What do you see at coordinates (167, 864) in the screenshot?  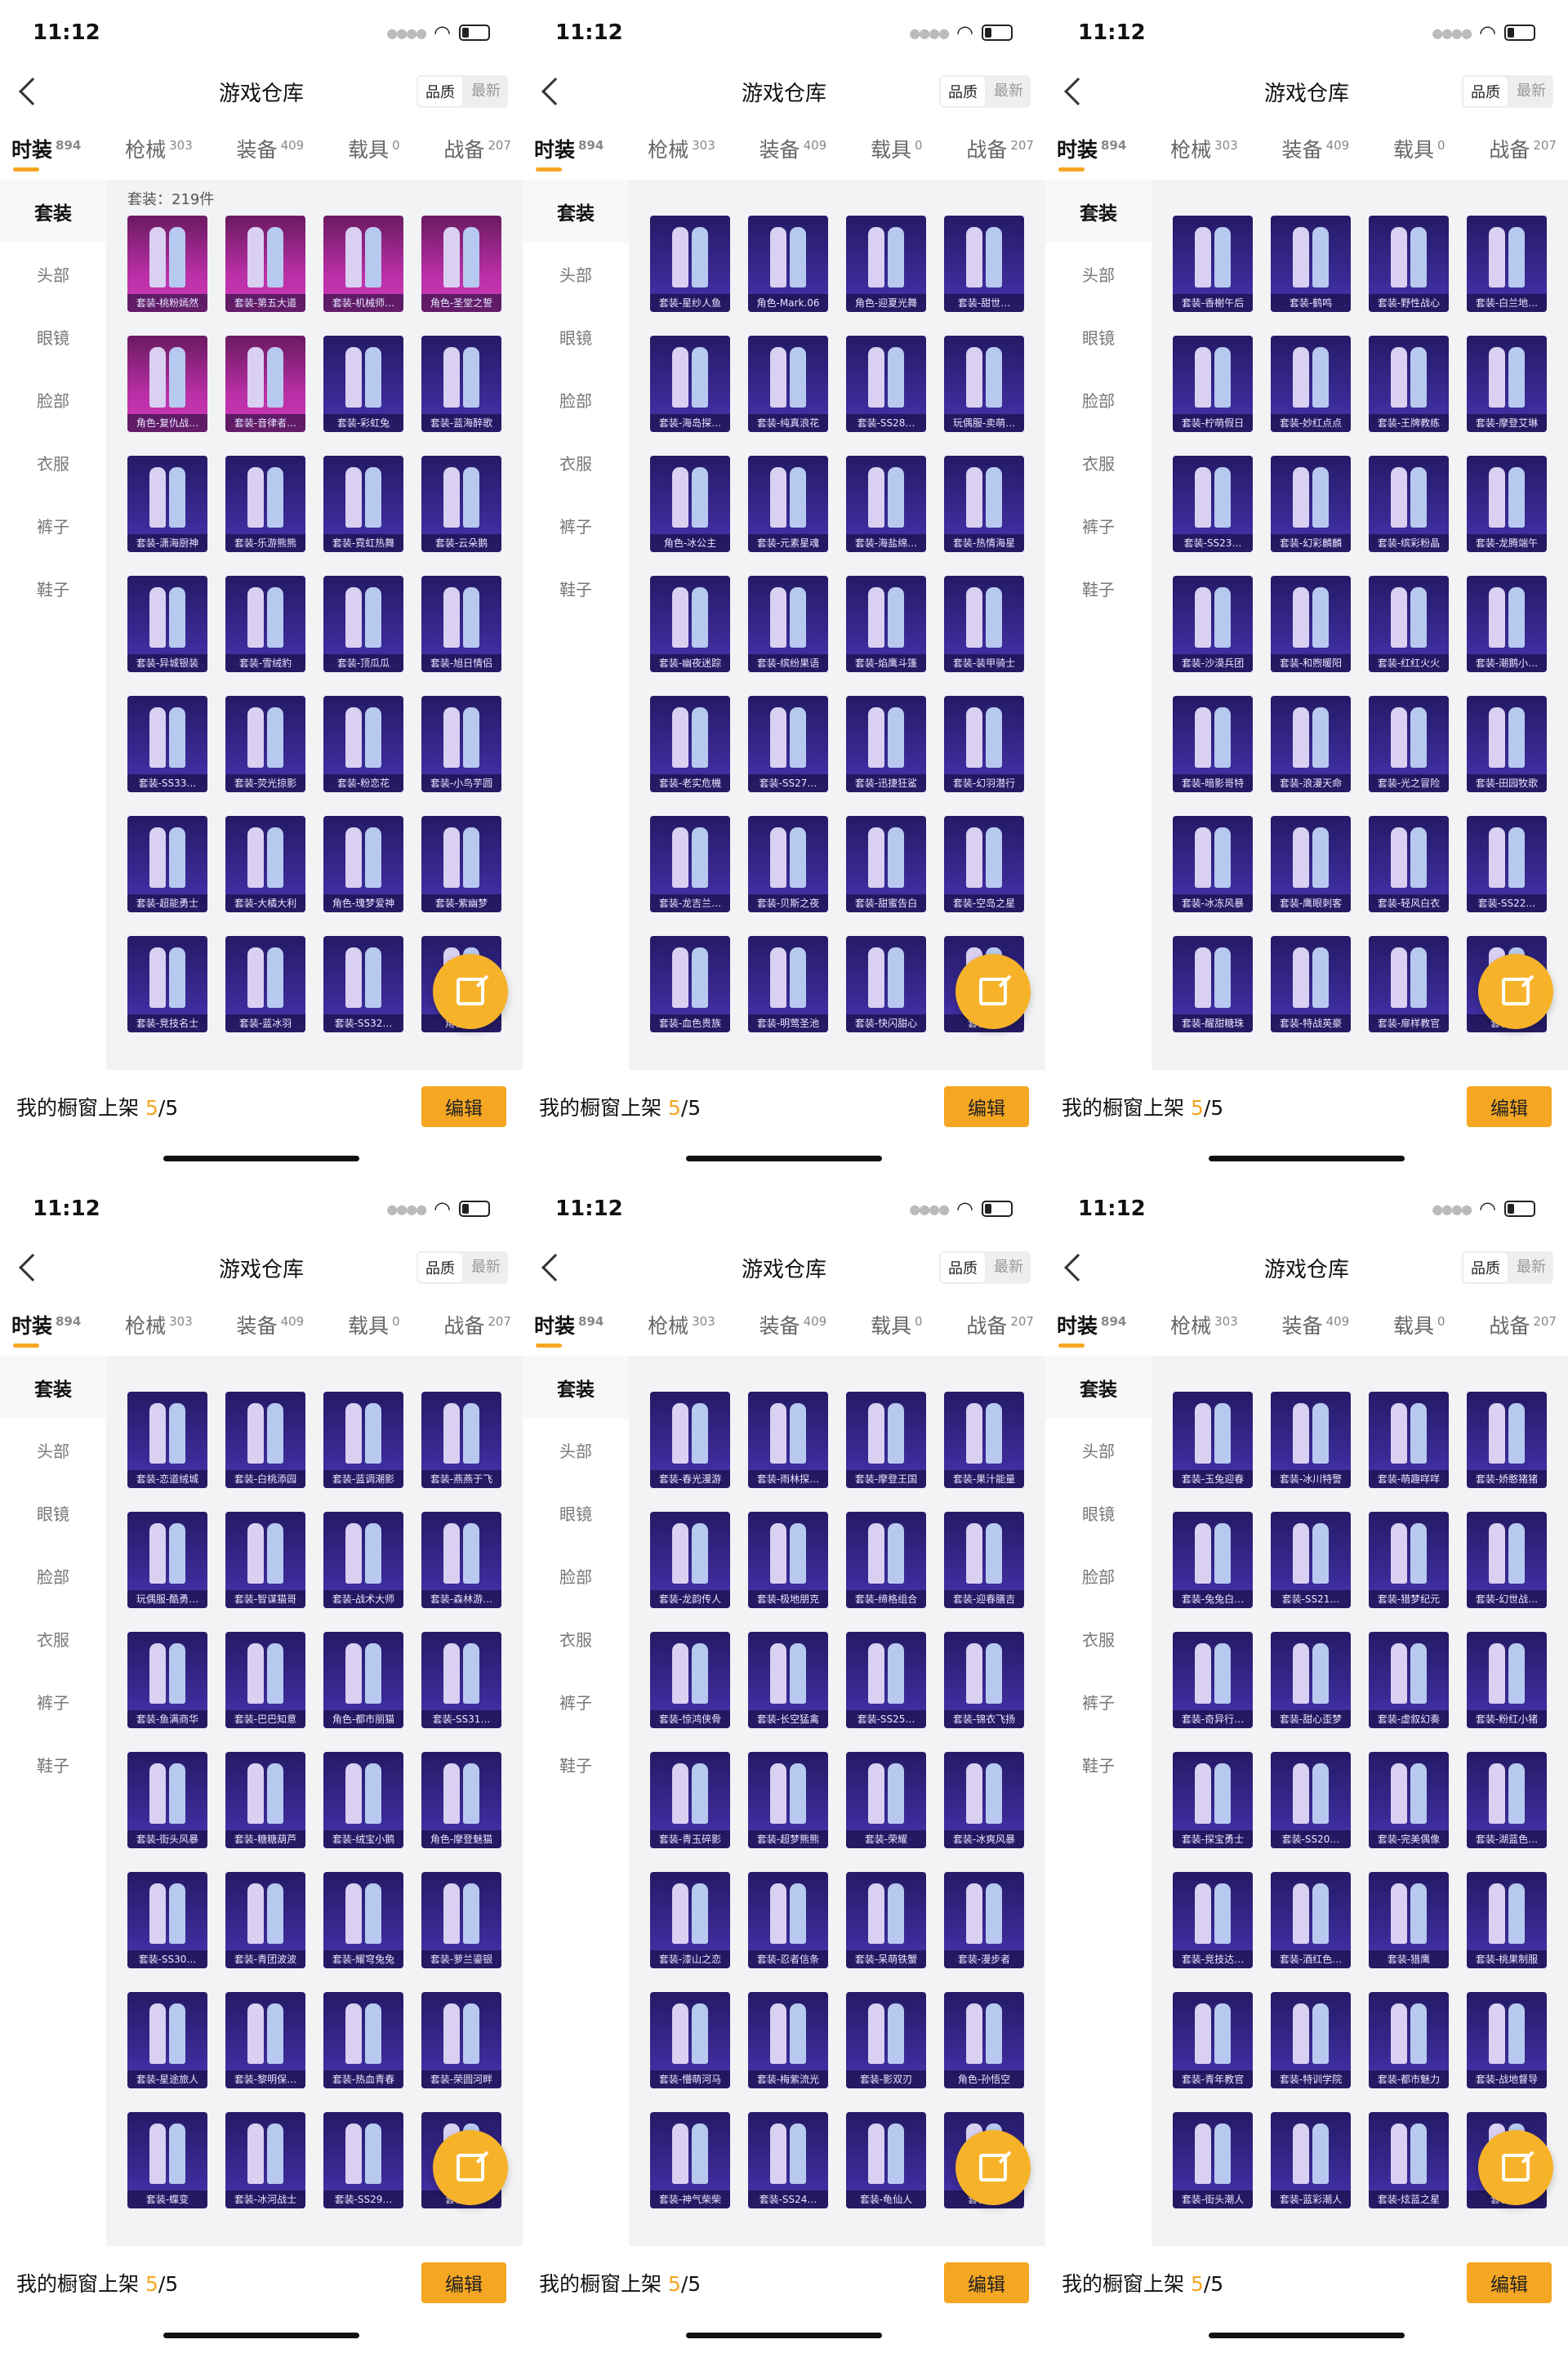 I see `item-card: 套装-超能勇士` at bounding box center [167, 864].